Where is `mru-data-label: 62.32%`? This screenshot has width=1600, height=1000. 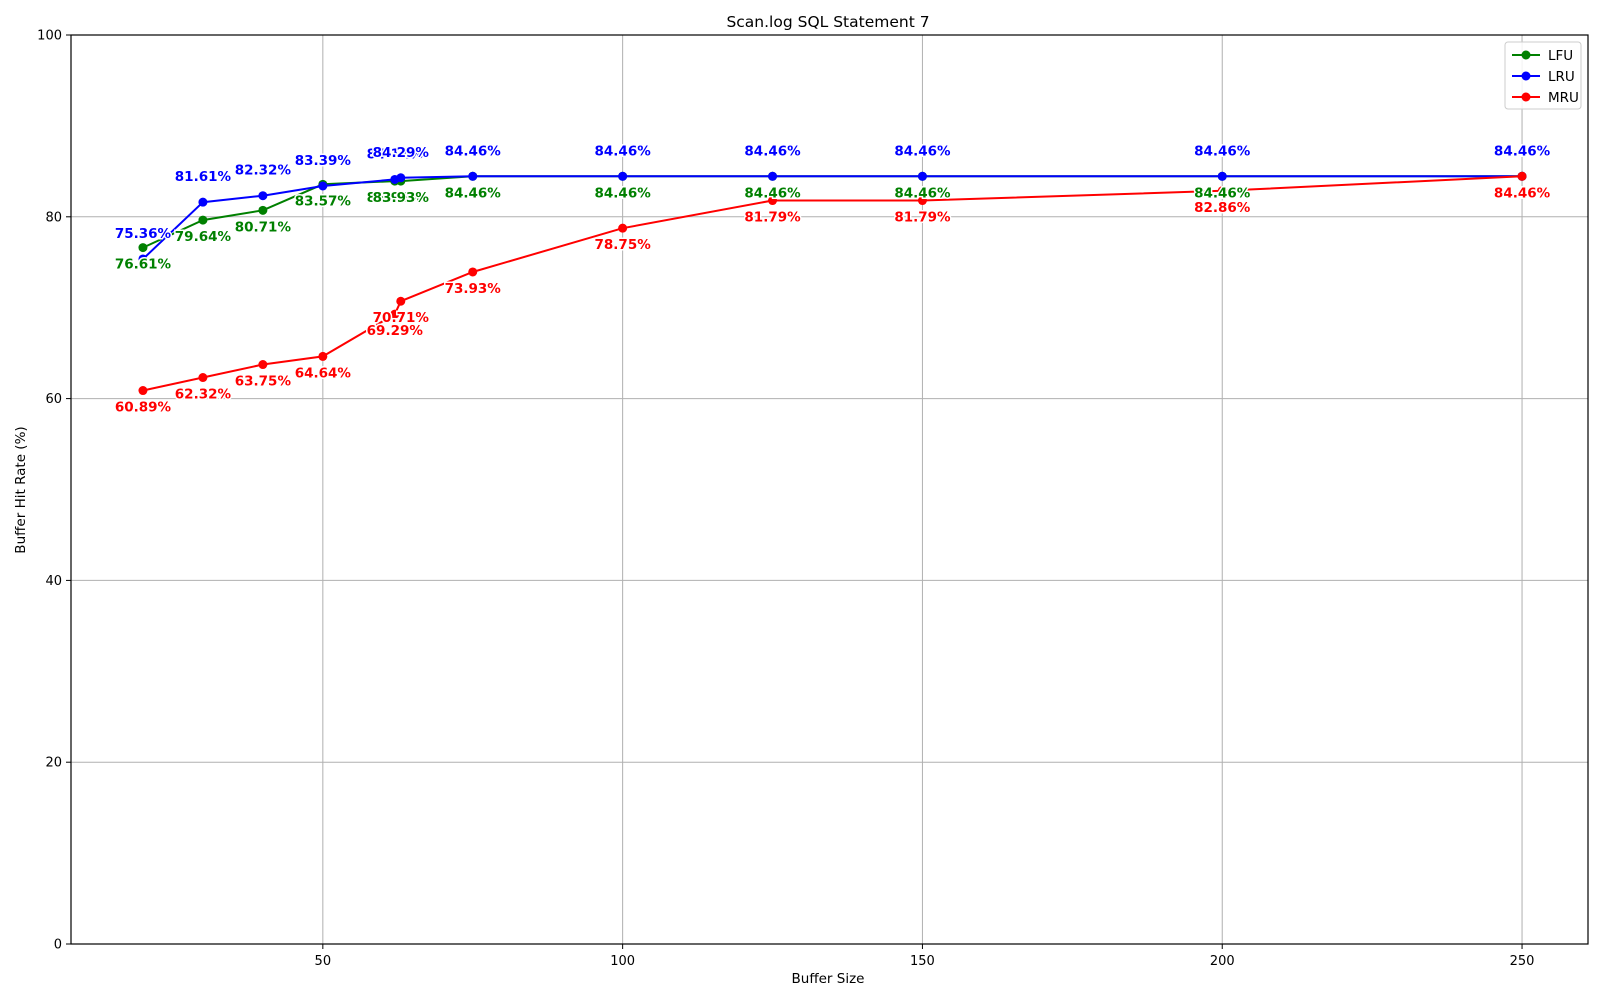
mru-data-label: 62.32% is located at coordinates (203, 395).